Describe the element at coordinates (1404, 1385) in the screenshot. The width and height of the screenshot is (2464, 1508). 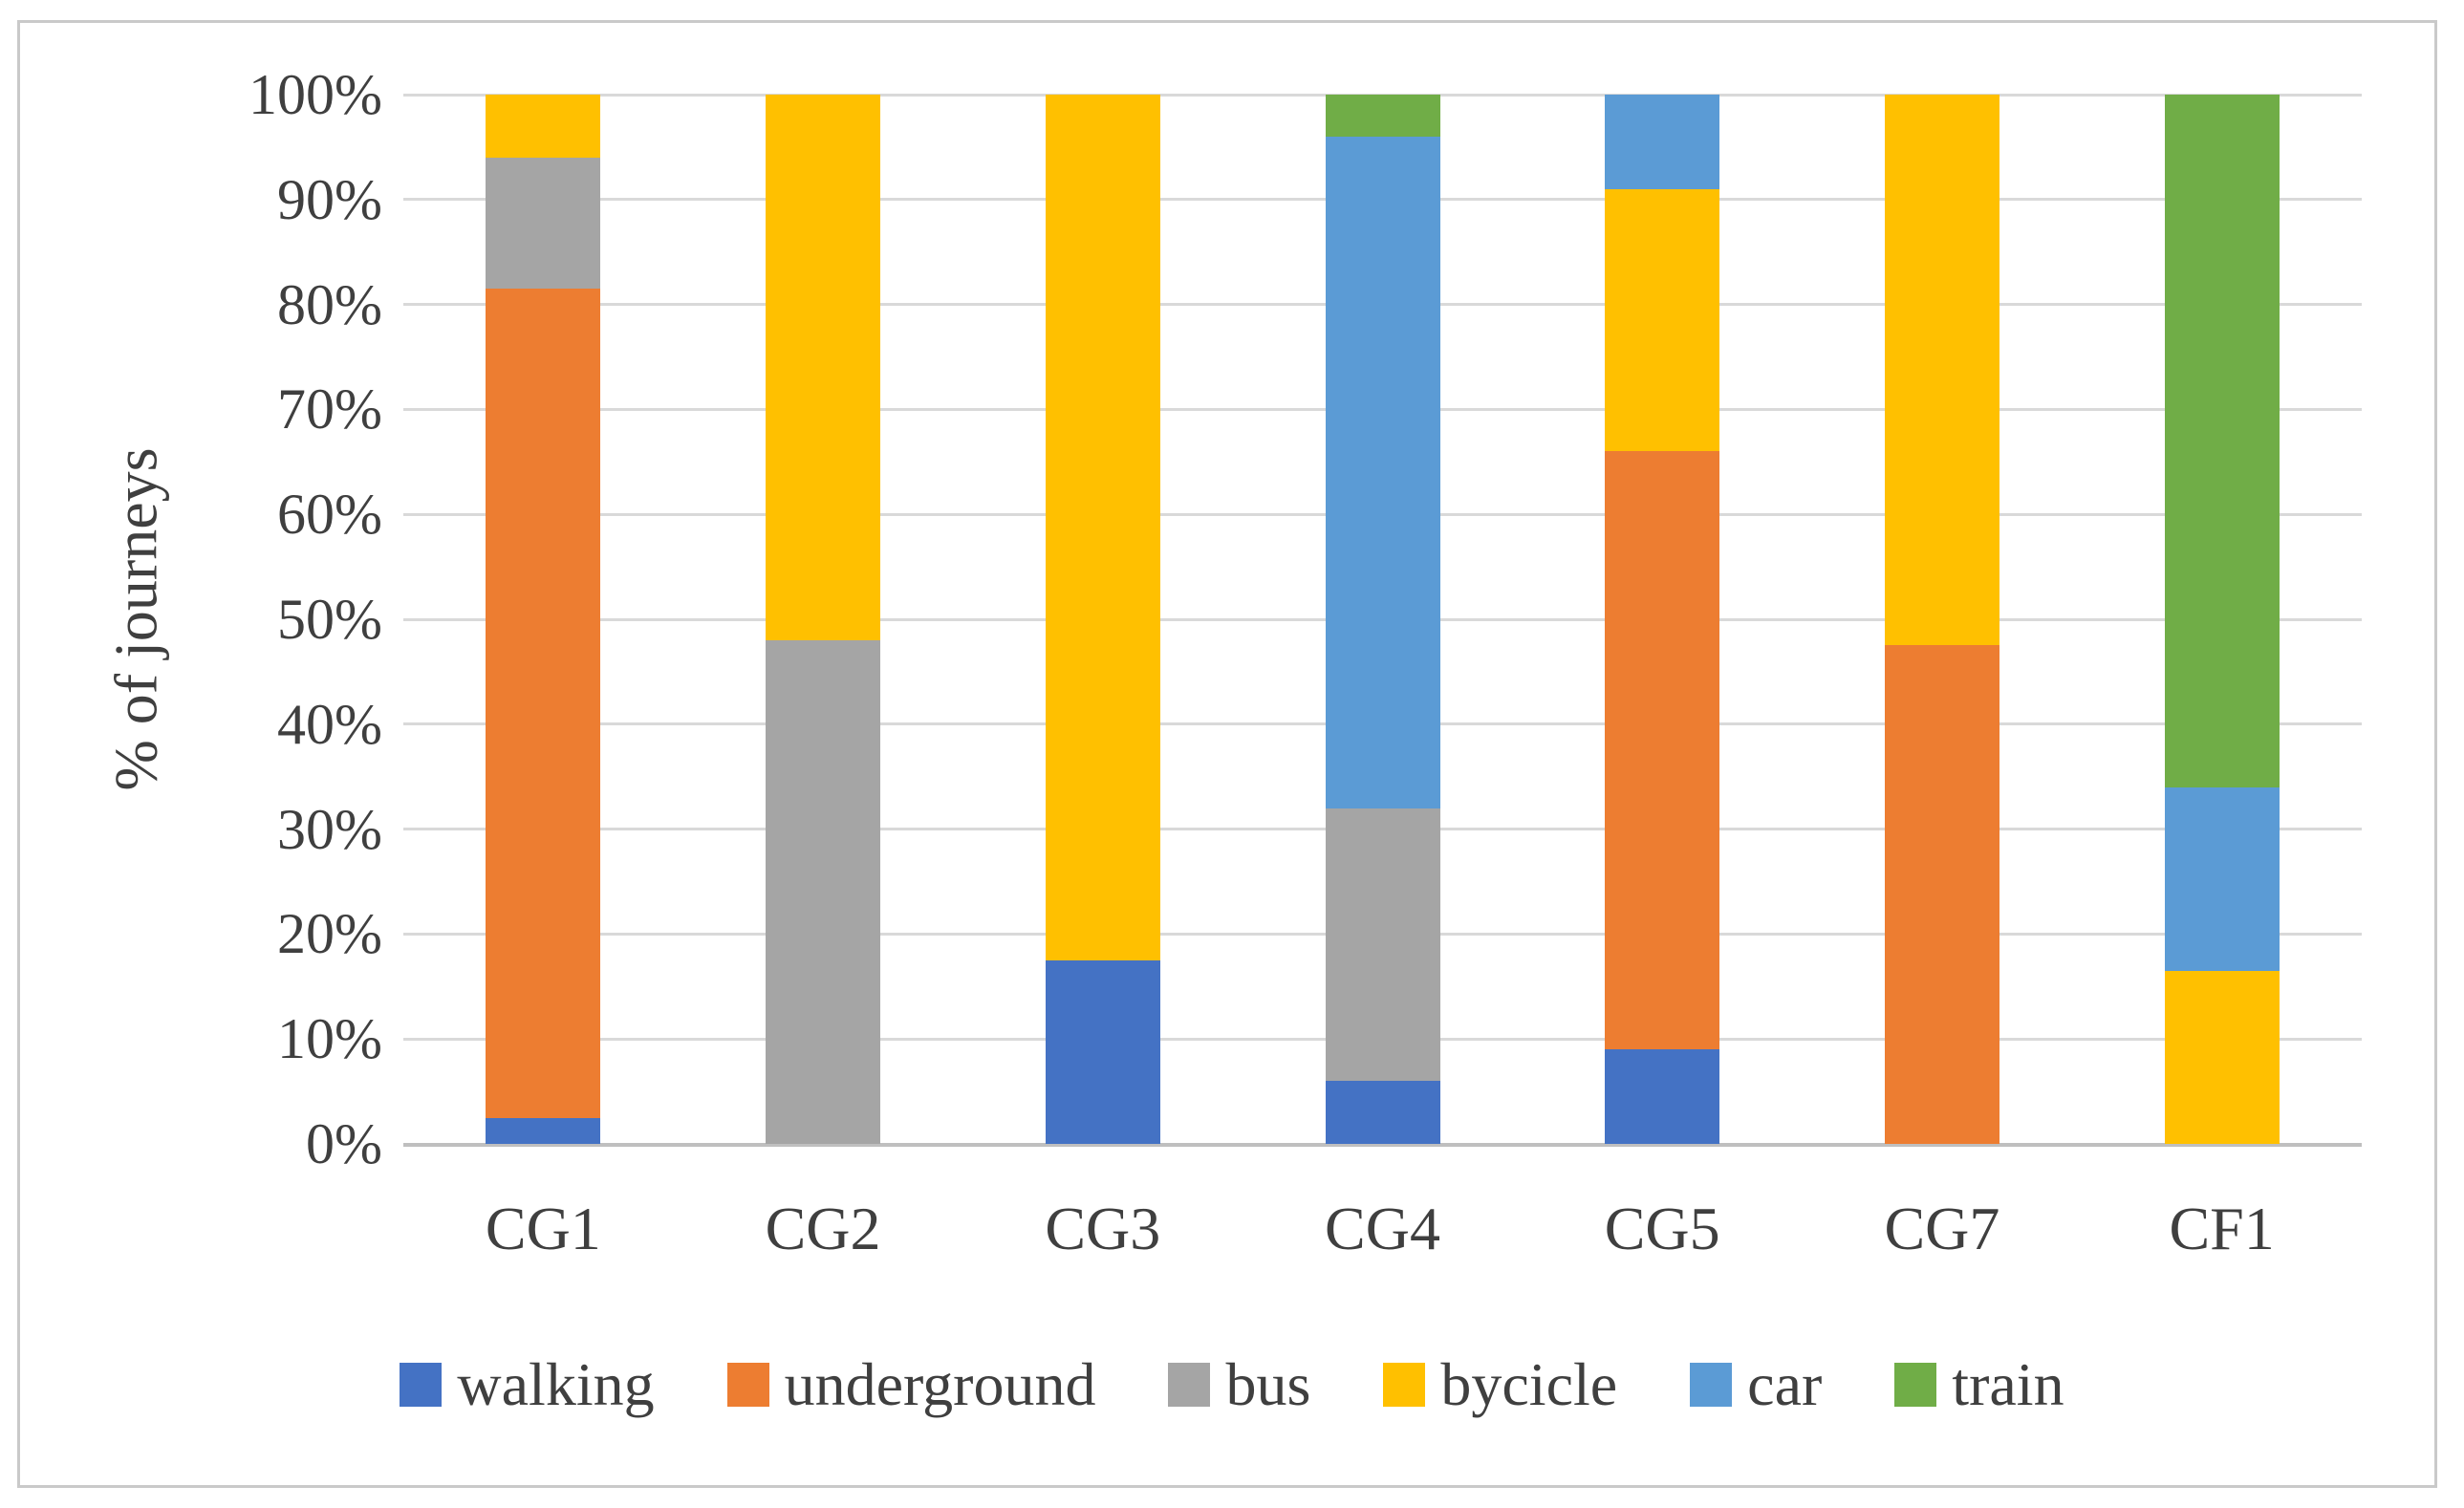
I see `legend-swatch-bycicle` at that location.